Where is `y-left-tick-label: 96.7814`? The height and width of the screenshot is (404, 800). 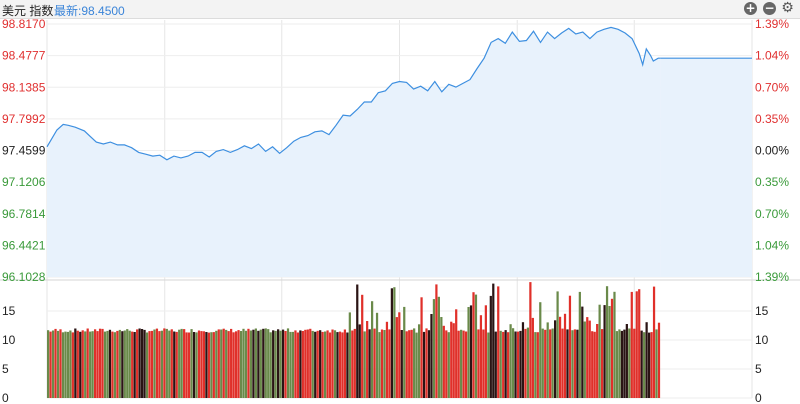
y-left-tick-label: 96.7814 is located at coordinates (24, 214).